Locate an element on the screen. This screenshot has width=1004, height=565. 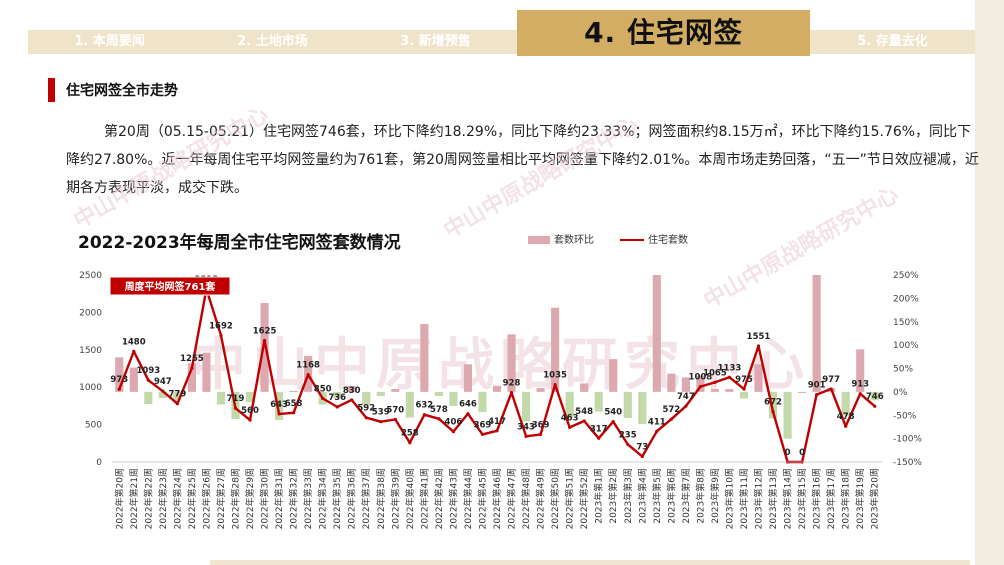
data-label: 570 is located at coordinates (395, 410).